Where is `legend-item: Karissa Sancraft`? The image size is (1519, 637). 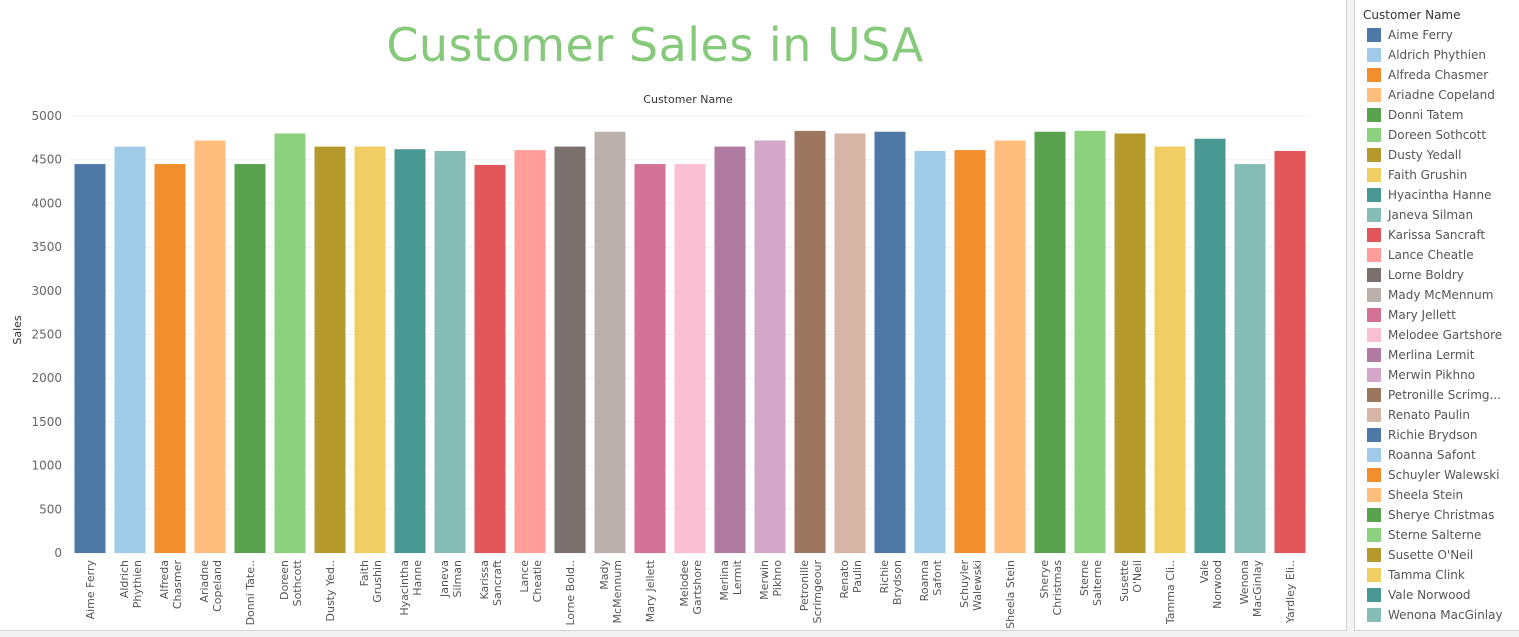 legend-item: Karissa Sancraft is located at coordinates (1426, 235).